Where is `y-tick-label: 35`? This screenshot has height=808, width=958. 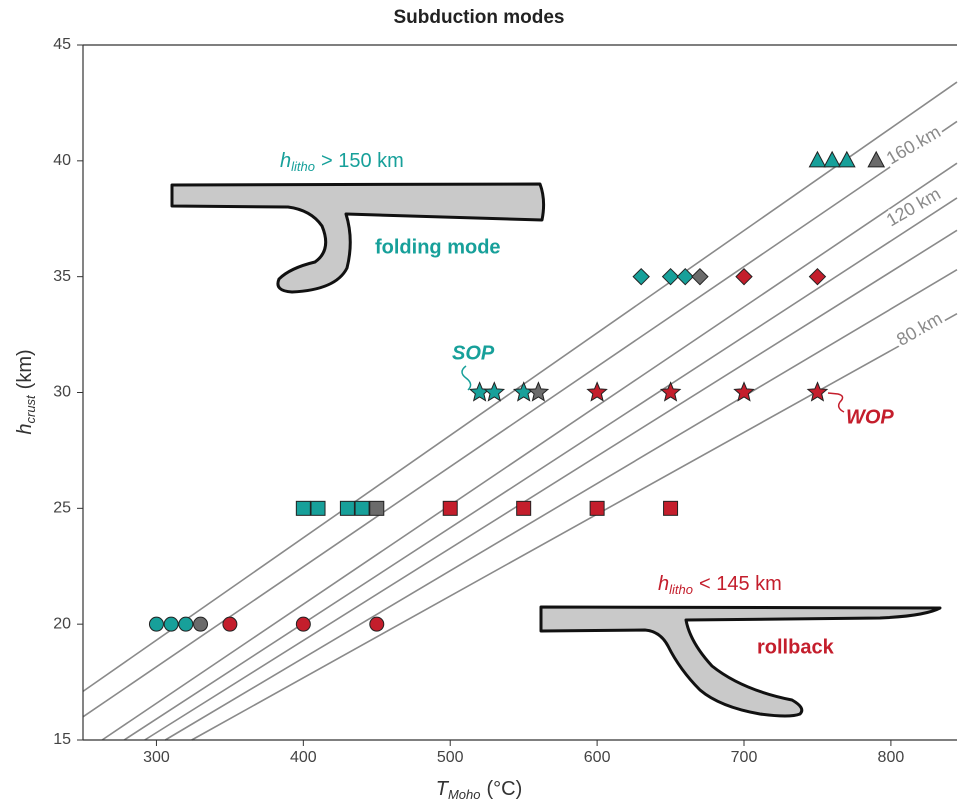 y-tick-label: 35 is located at coordinates (62, 276).